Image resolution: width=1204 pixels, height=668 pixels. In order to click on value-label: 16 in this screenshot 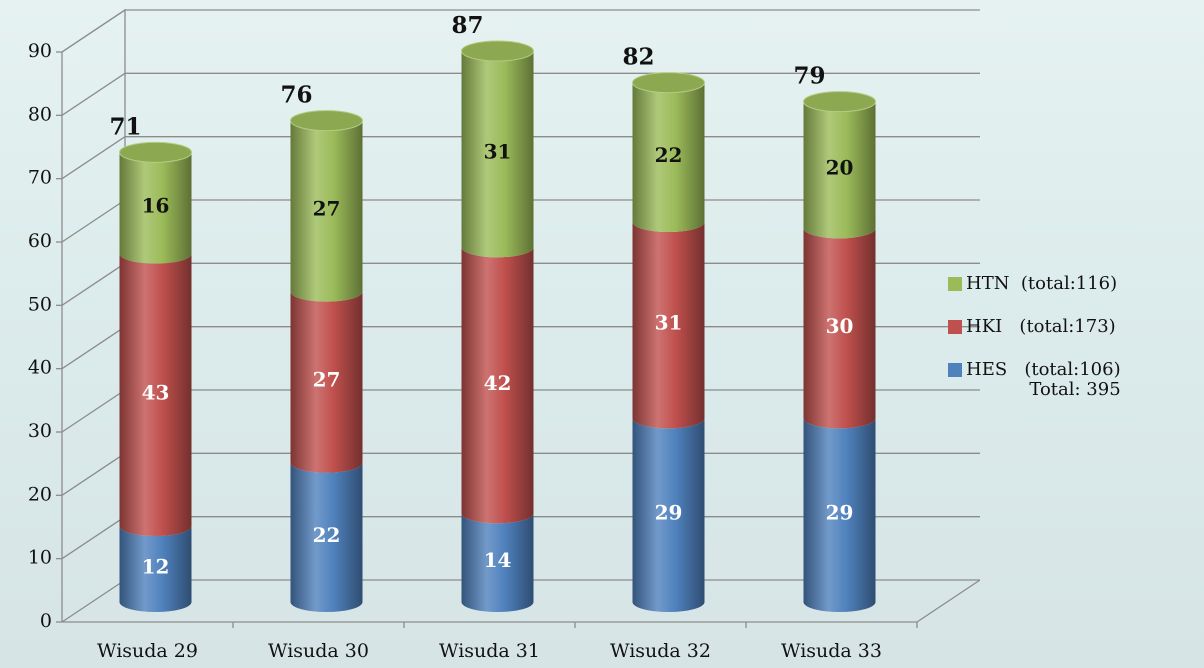, I will do `click(156, 206)`.